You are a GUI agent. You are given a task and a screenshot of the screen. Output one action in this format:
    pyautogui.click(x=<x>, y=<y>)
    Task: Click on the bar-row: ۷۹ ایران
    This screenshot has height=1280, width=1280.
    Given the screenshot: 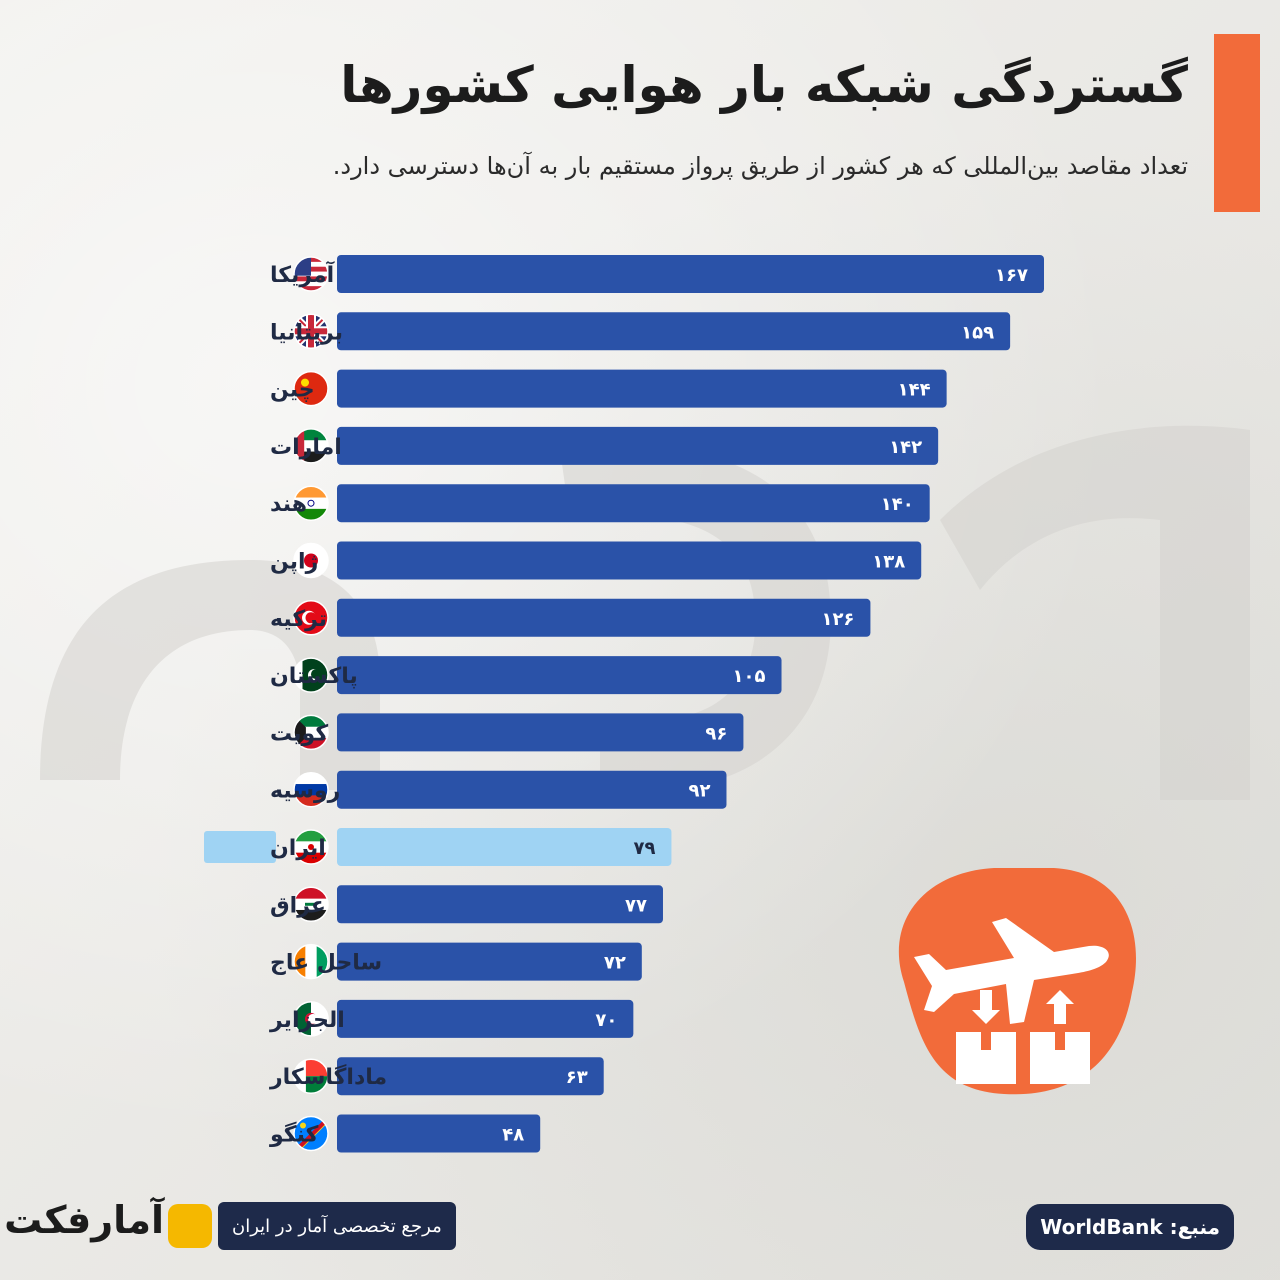 What is the action you would take?
    pyautogui.click(x=438, y=847)
    